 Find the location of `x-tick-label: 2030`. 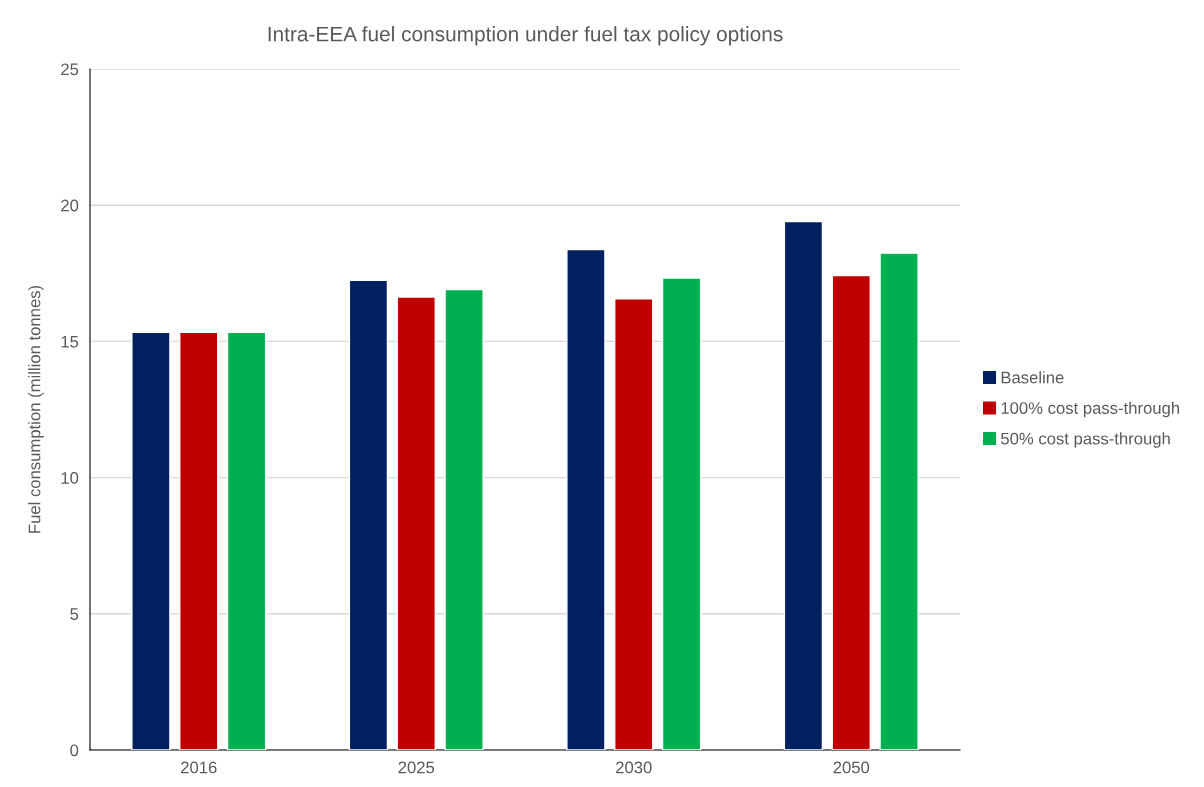

x-tick-label: 2030 is located at coordinates (634, 767).